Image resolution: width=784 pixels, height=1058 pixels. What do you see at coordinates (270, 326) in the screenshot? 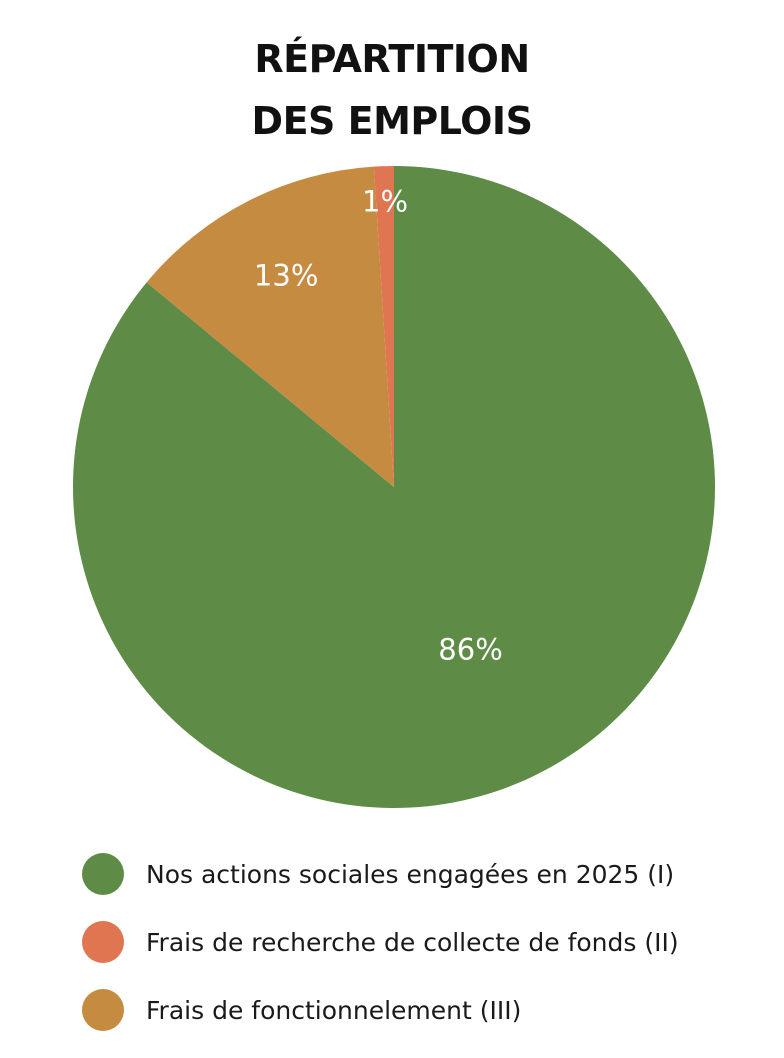
I see `slice-fonctionnement` at bounding box center [270, 326].